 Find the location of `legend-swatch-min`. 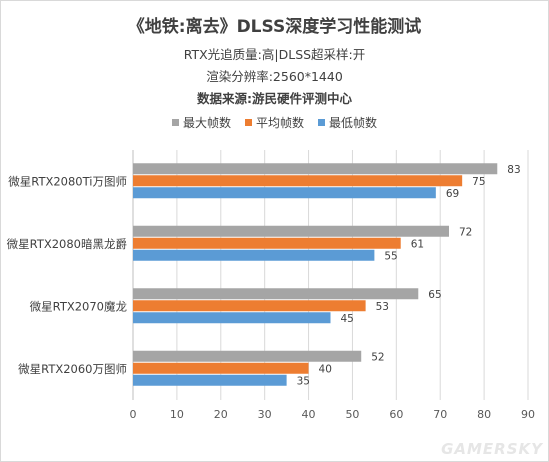

legend-swatch-min is located at coordinates (321, 122).